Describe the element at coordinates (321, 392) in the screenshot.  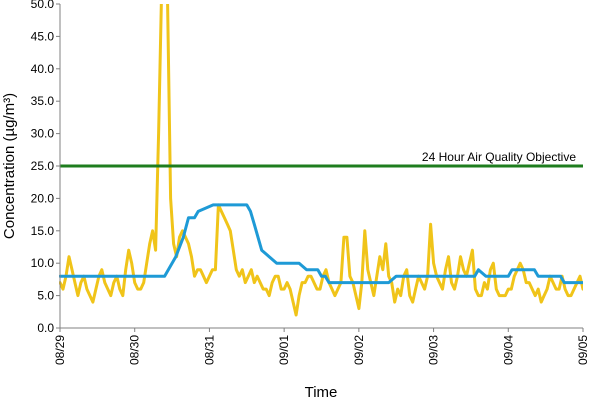
I see `x-axis-title: Time` at that location.